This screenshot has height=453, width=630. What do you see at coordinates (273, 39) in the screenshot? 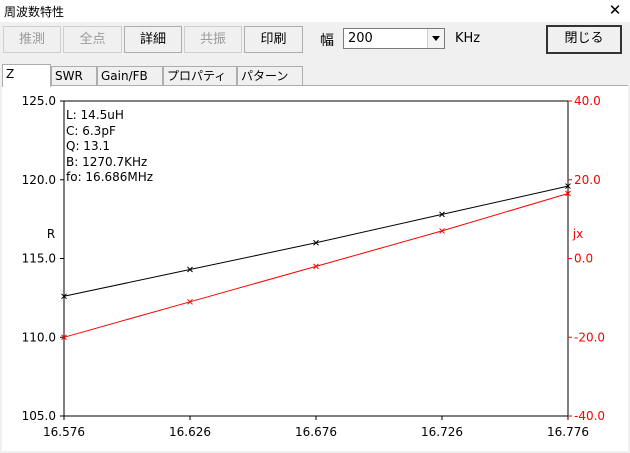
I see `print-button: 印刷` at bounding box center [273, 39].